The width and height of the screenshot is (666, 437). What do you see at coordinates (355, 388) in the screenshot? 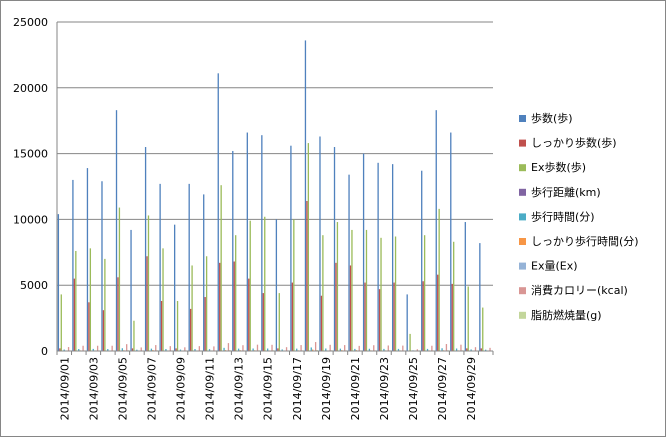
I see `x-tick-label: 2014/09/21` at bounding box center [355, 388].